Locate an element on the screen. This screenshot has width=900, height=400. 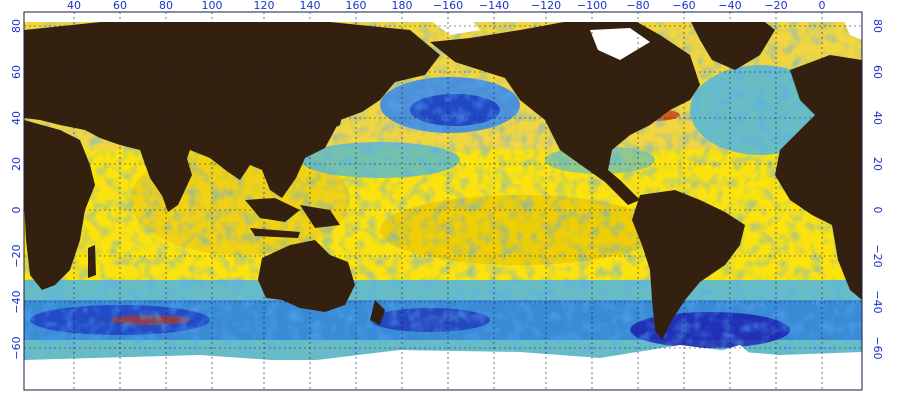
lat-label-left: 20 is located at coordinates (16, 164).